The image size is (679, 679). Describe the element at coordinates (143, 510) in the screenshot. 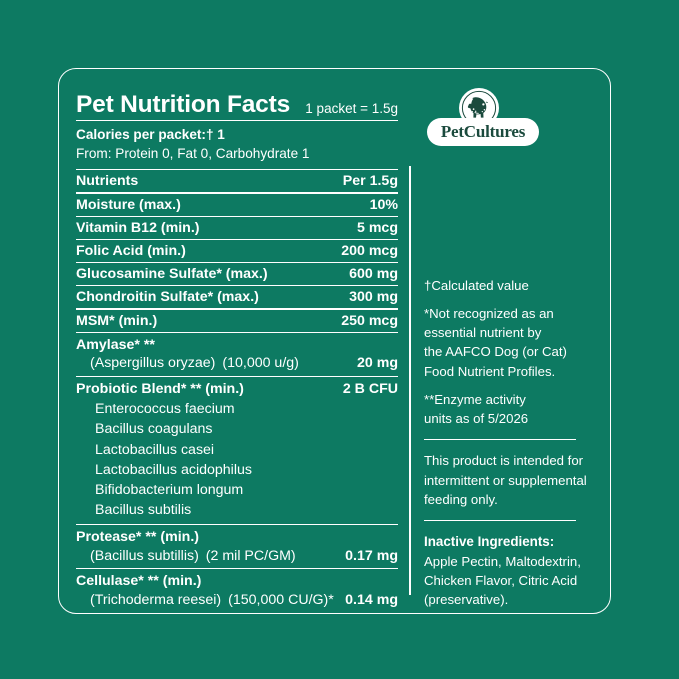

I see `list-item: Bacillus subtilis` at that location.